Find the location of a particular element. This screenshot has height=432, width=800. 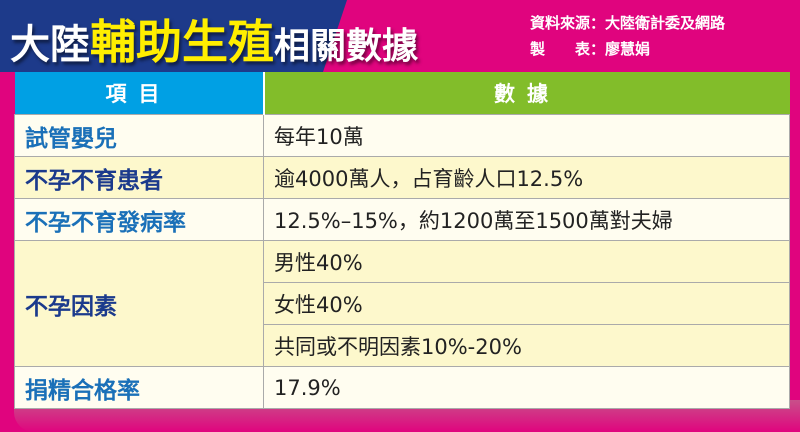

table-row: 不孕不育患者 逾4000萬人，占育齡人口12.5% is located at coordinates (402, 177).